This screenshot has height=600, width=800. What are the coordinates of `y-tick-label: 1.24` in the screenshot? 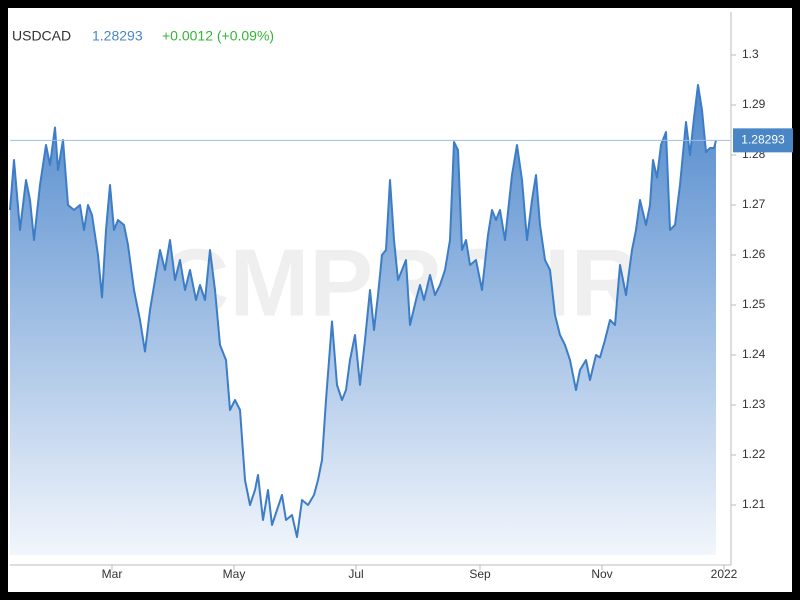 It's located at (754, 354).